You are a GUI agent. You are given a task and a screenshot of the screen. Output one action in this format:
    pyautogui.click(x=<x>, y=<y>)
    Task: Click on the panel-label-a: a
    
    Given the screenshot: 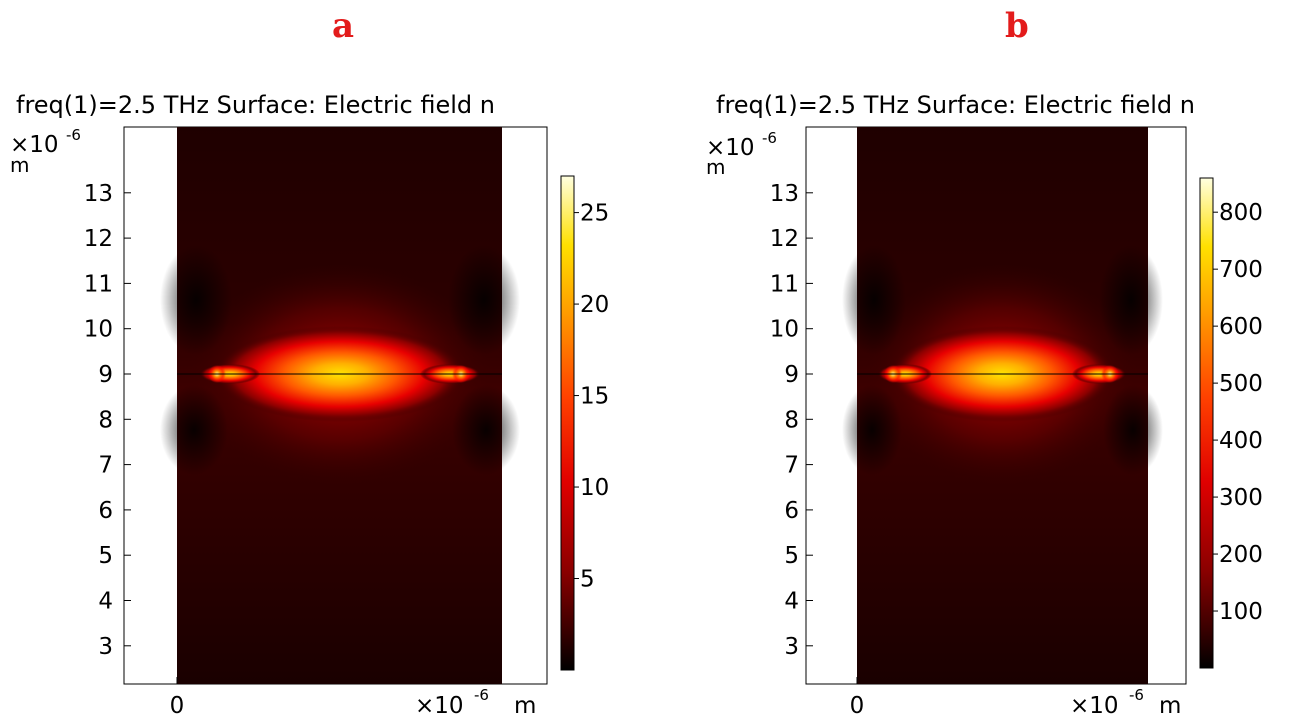 What is the action you would take?
    pyautogui.click(x=343, y=26)
    